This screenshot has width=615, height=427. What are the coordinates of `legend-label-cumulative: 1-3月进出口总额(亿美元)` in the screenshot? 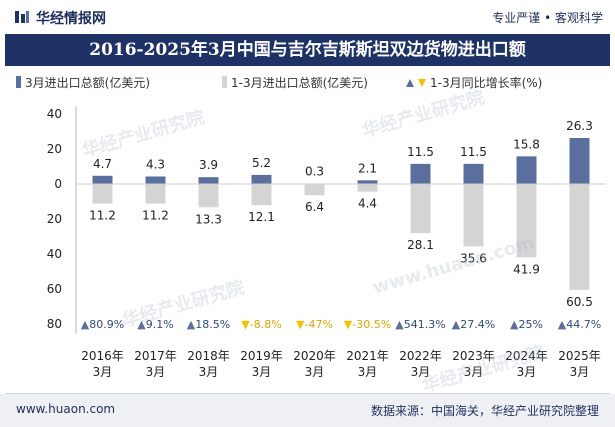 It's located at (299, 82).